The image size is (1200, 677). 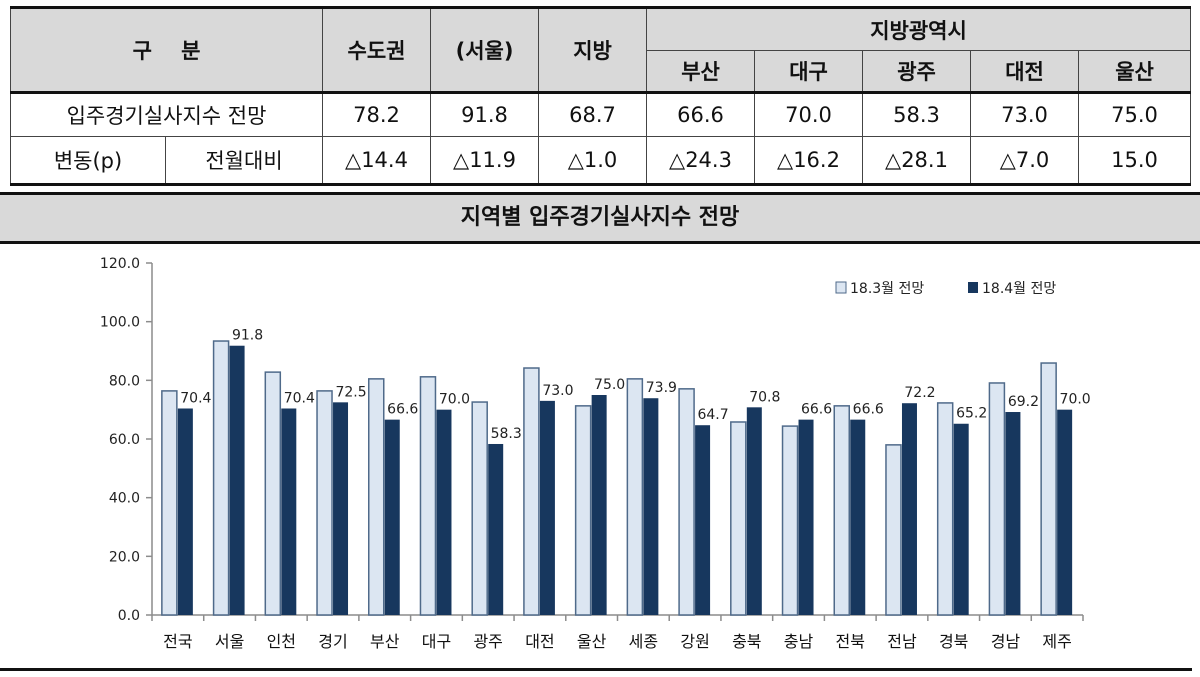 I want to click on data-label: 64.7, so click(x=712, y=415).